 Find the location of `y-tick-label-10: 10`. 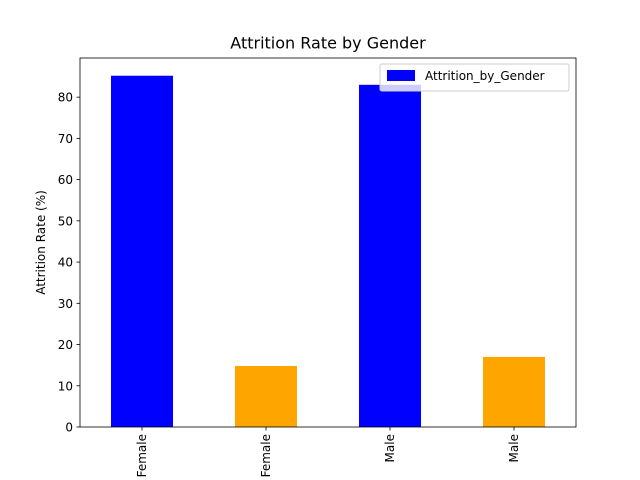

y-tick-label-10: 10 is located at coordinates (65, 386).